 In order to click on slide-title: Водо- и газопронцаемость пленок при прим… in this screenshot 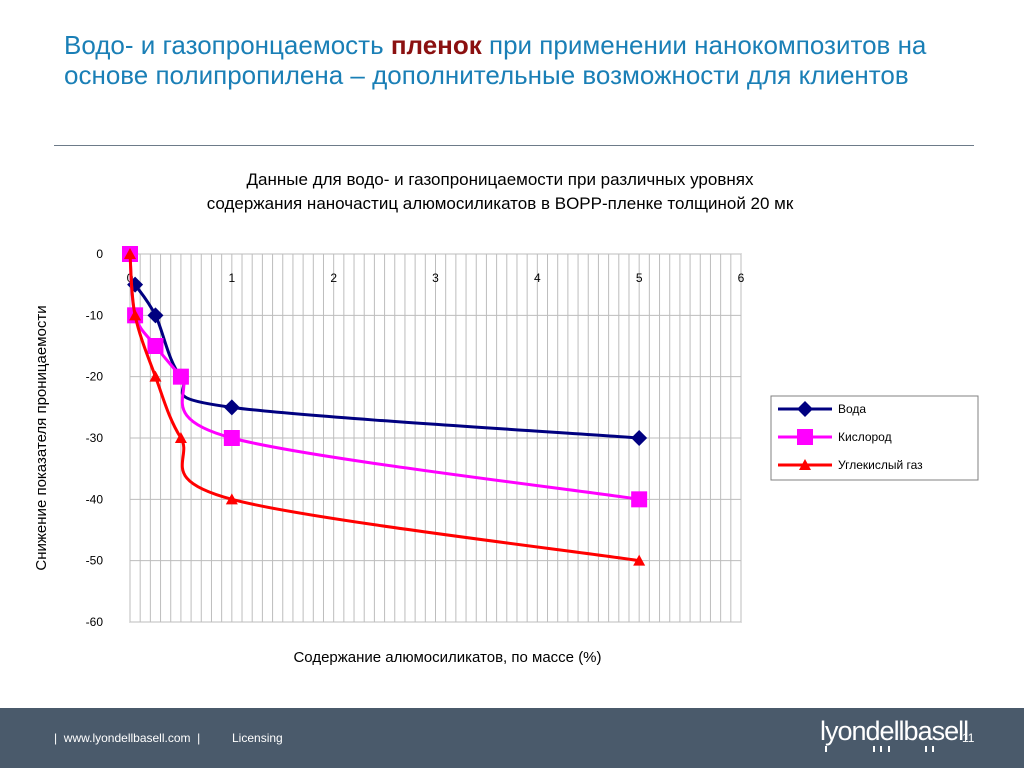, I will do `click(514, 60)`.